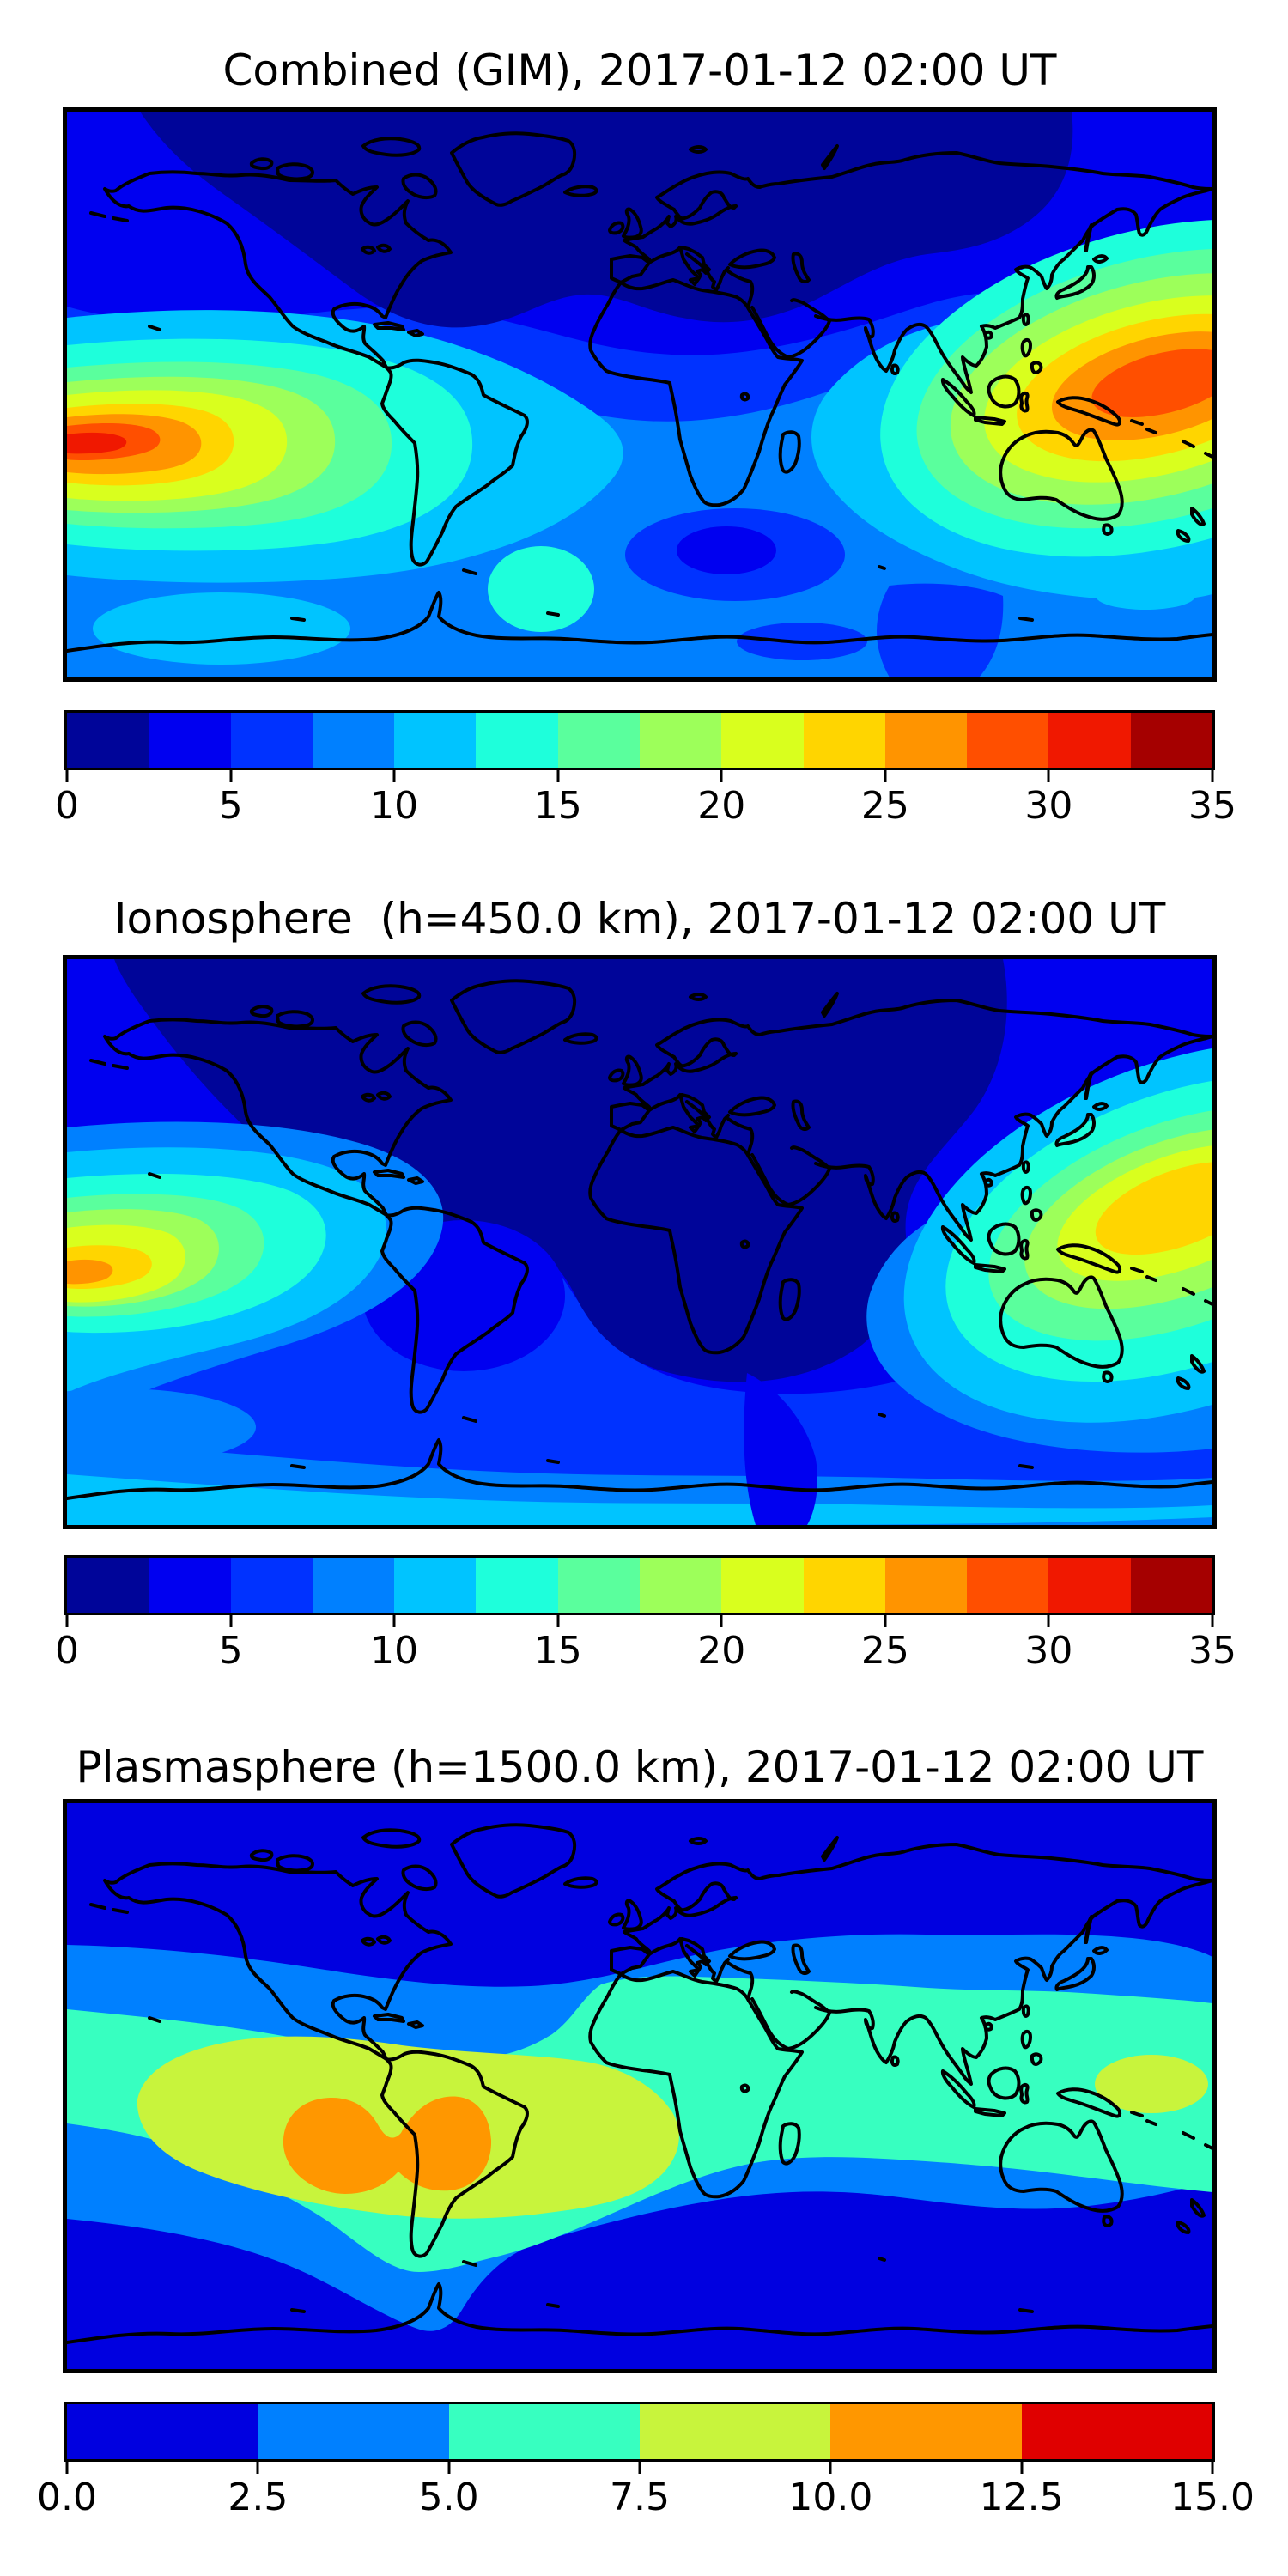 This screenshot has height=2576, width=1288. Describe the element at coordinates (67, 2497) in the screenshot. I see `colorbar-tick-label: 0.0` at that location.